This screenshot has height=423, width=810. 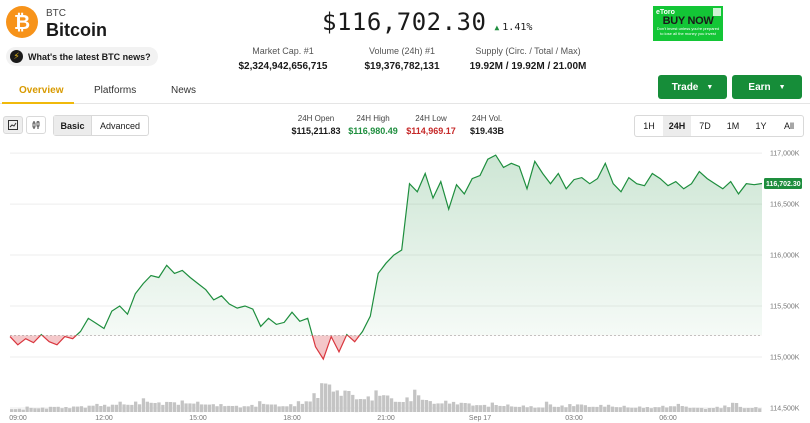 What do you see at coordinates (115, 90) in the screenshot?
I see `tab-platforms: Platforms` at bounding box center [115, 90].